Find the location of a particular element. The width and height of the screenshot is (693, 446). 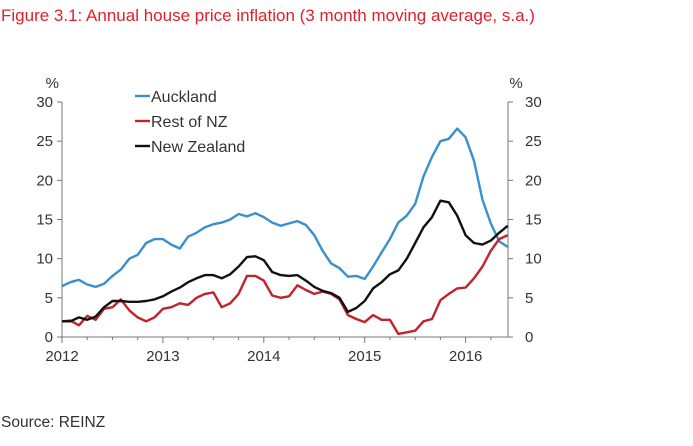

y-tick-label-left: 0 is located at coordinates (49, 337).